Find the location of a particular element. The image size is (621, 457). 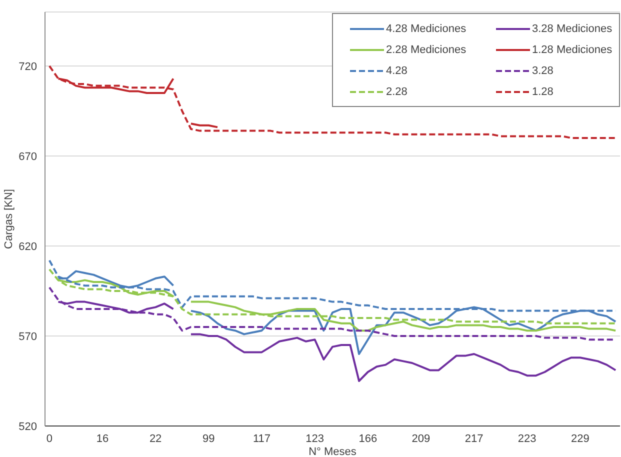

y-axis-title: Cargas [KN] is located at coordinates (8, 219).